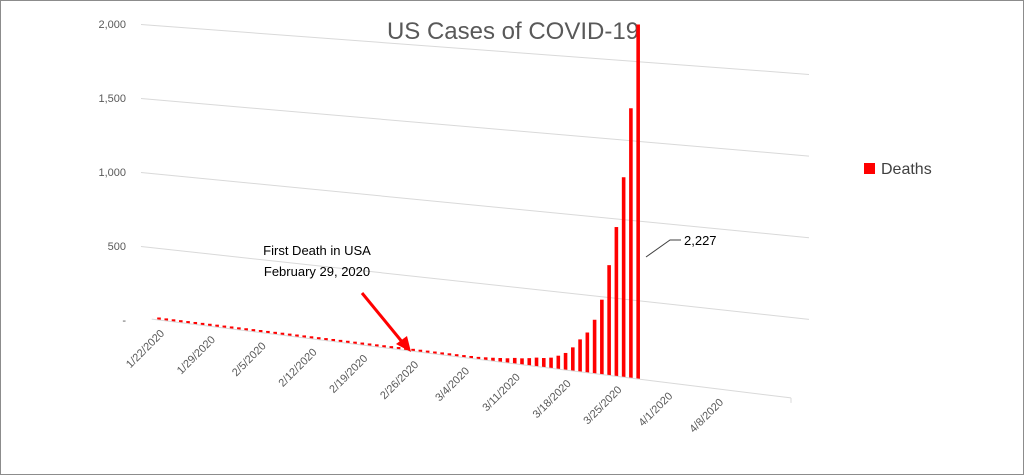 Image resolution: width=1024 pixels, height=475 pixels. I want to click on legend-label: Deaths, so click(906, 169).